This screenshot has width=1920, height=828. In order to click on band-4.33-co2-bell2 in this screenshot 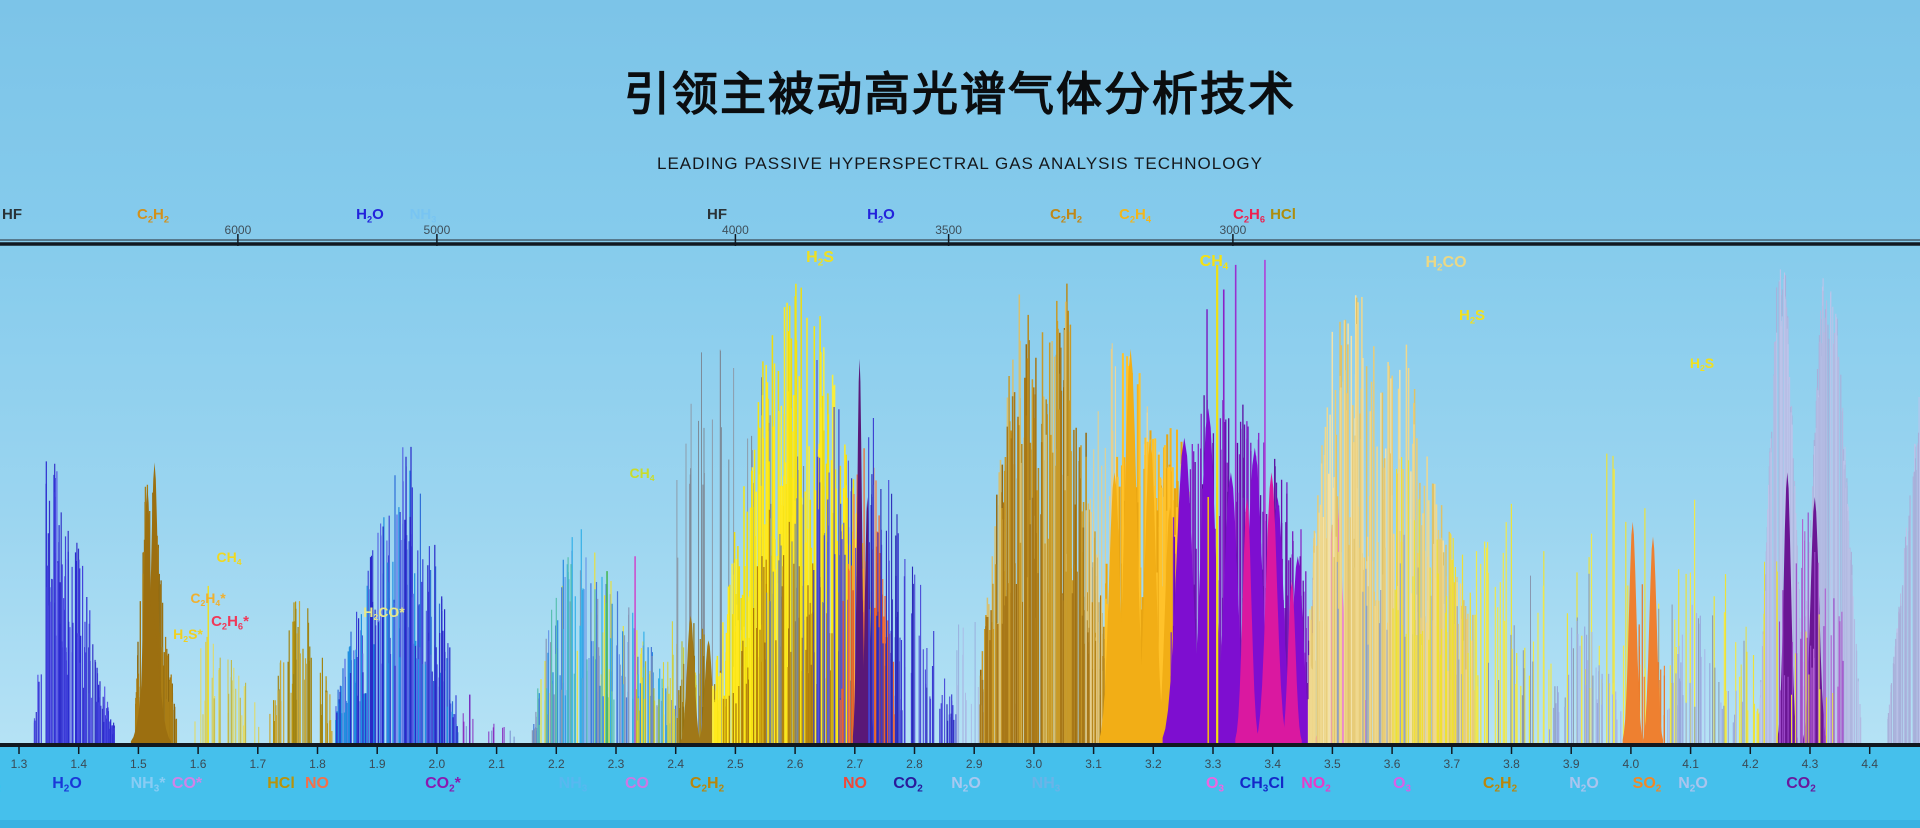, I will do `click(1831, 511)`.